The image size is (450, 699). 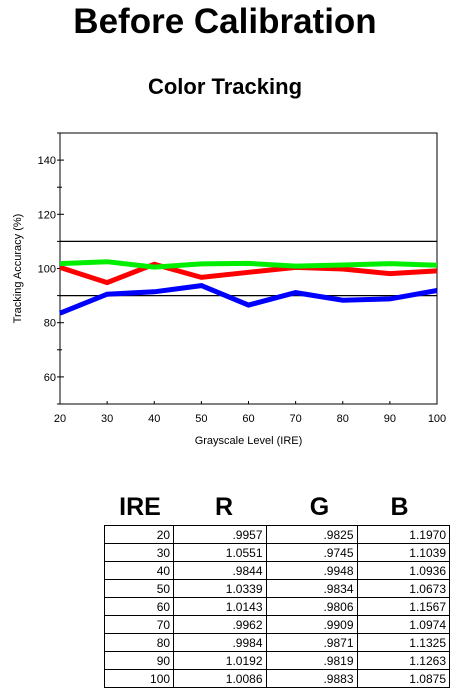 I want to click on g-cell: .9745, so click(x=311, y=552).